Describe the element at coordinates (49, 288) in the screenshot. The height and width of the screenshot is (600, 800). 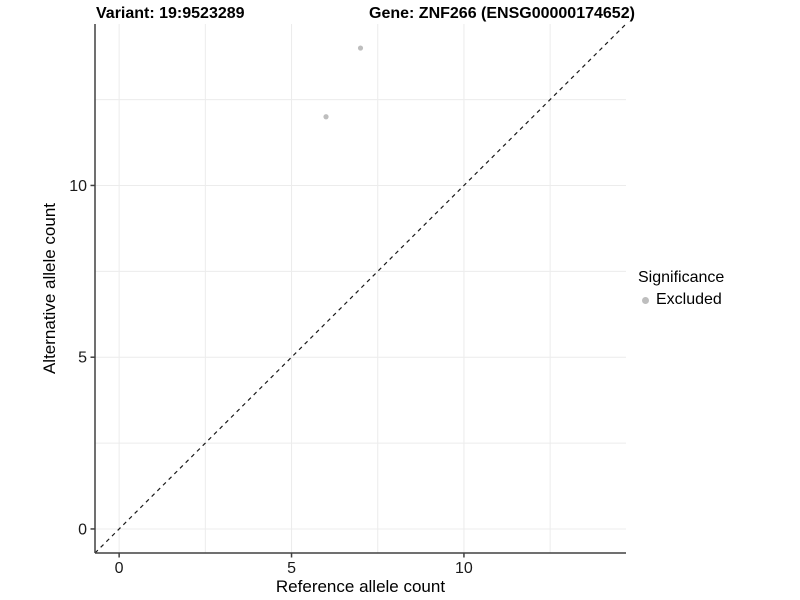
I see `y-axis-title: Alternative allele count` at that location.